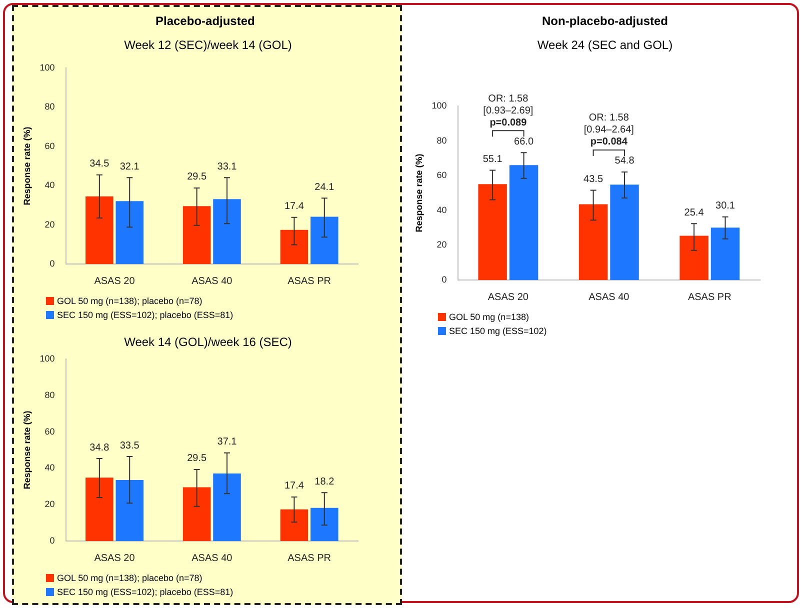 This screenshot has height=608, width=806. Describe the element at coordinates (130, 166) in the screenshot. I see `data-label: 32.1` at that location.